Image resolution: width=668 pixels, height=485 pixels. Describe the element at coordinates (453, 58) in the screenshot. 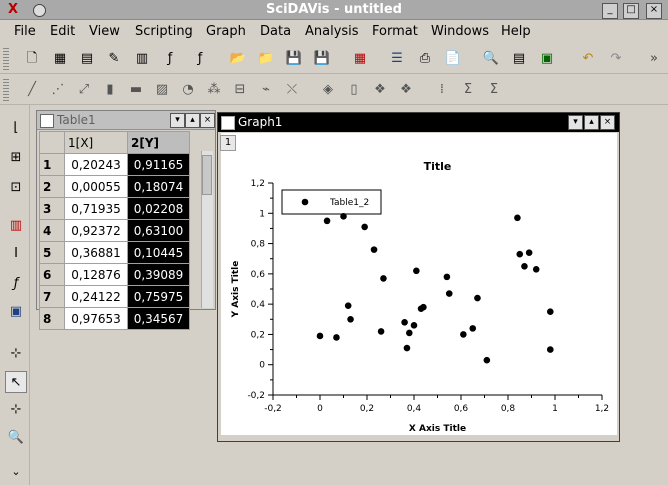

I see `export-pdf-icon: 📄` at that location.